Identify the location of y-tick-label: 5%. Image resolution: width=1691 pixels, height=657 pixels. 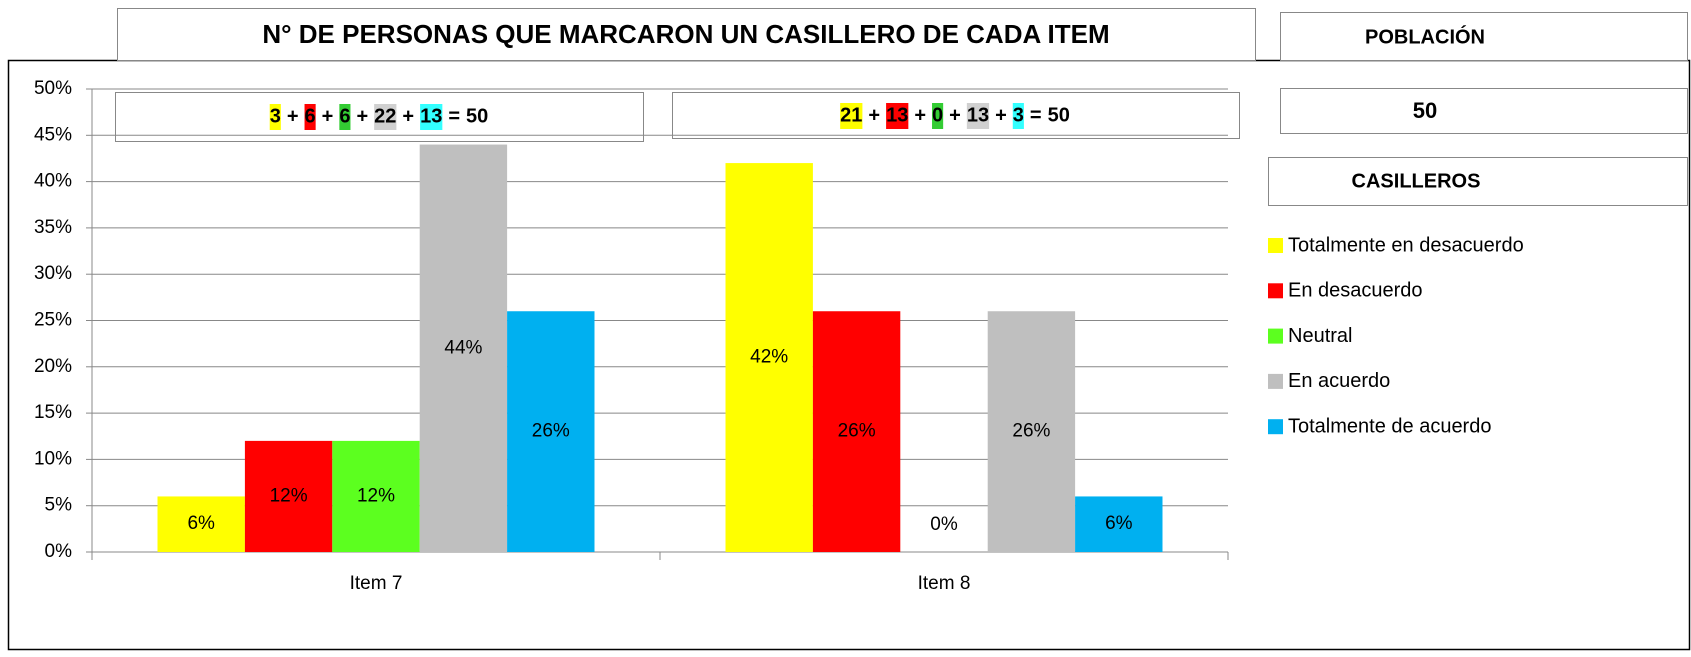
(59, 505).